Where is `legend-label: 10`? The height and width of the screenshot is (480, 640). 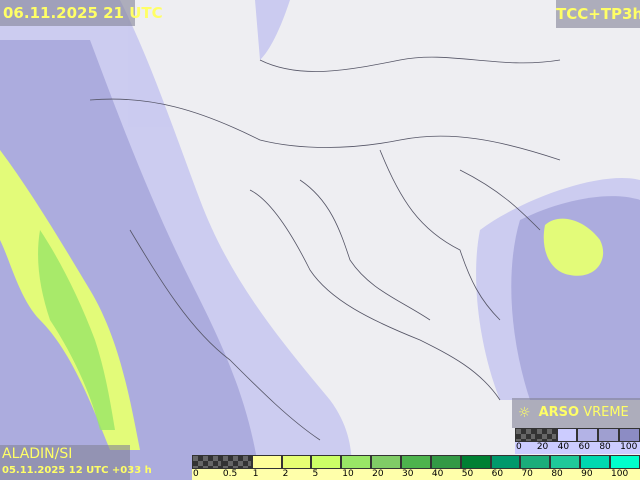
legend-label: 10 is located at coordinates (348, 474).